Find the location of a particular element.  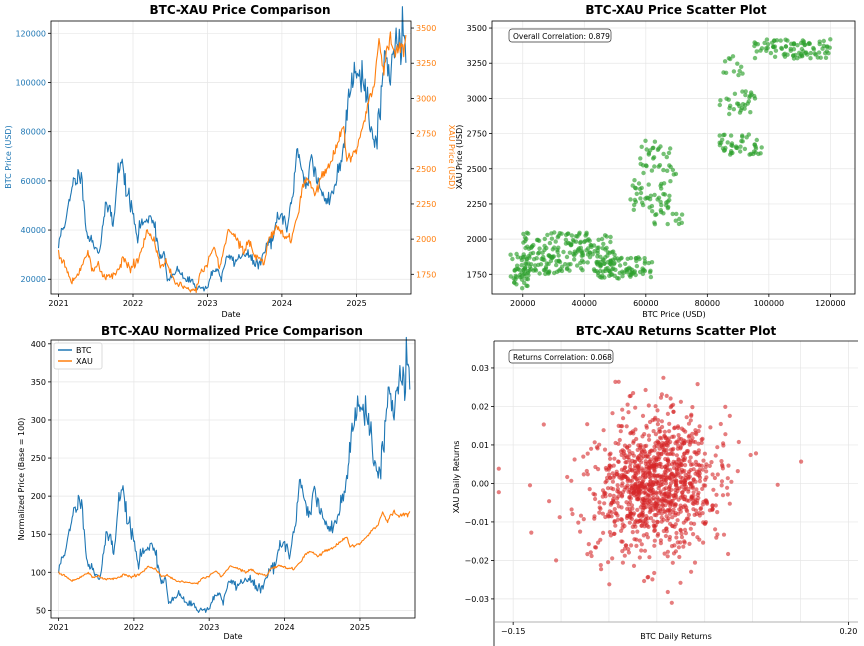

y-tick-label: 2750 is located at coordinates (426, 134).